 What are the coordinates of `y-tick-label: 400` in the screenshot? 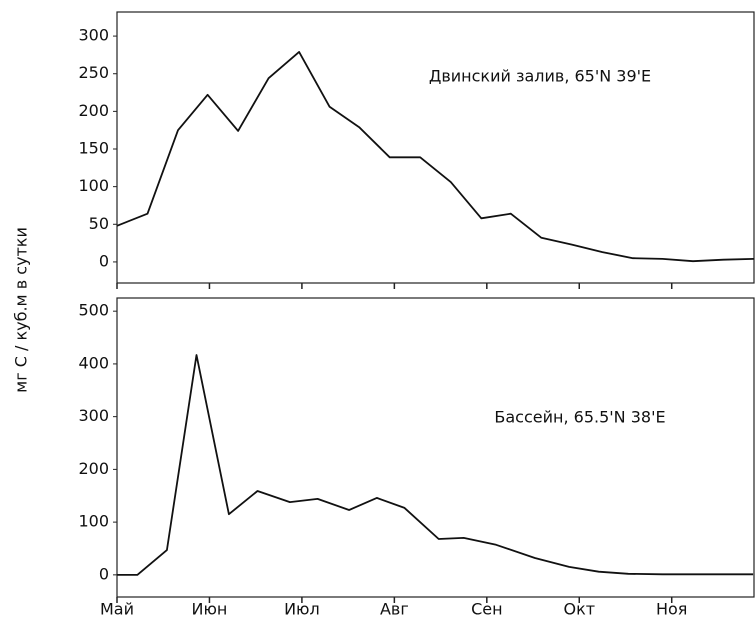 It's located at (93, 362).